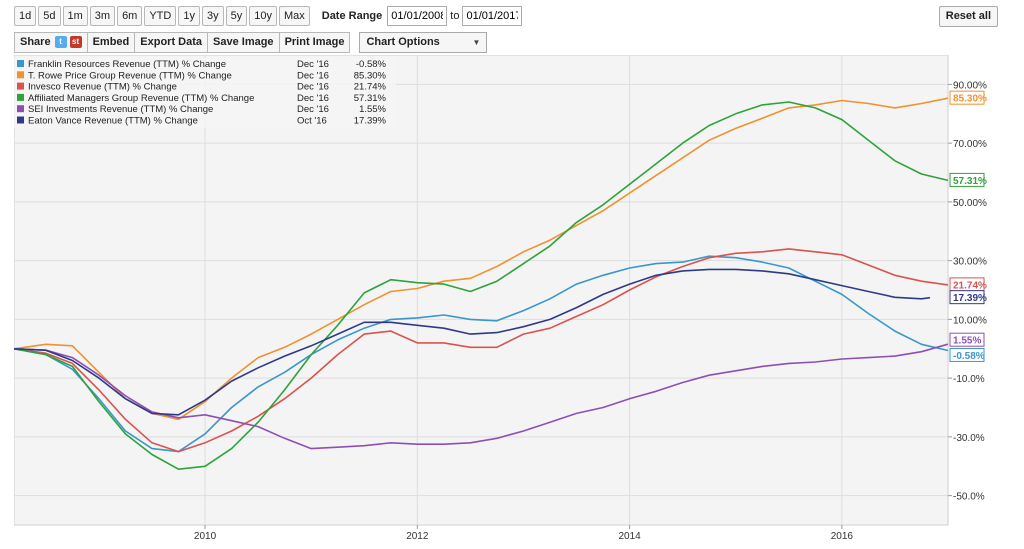 This screenshot has height=549, width=1024. I want to click on embed-button: Embed, so click(111, 42).